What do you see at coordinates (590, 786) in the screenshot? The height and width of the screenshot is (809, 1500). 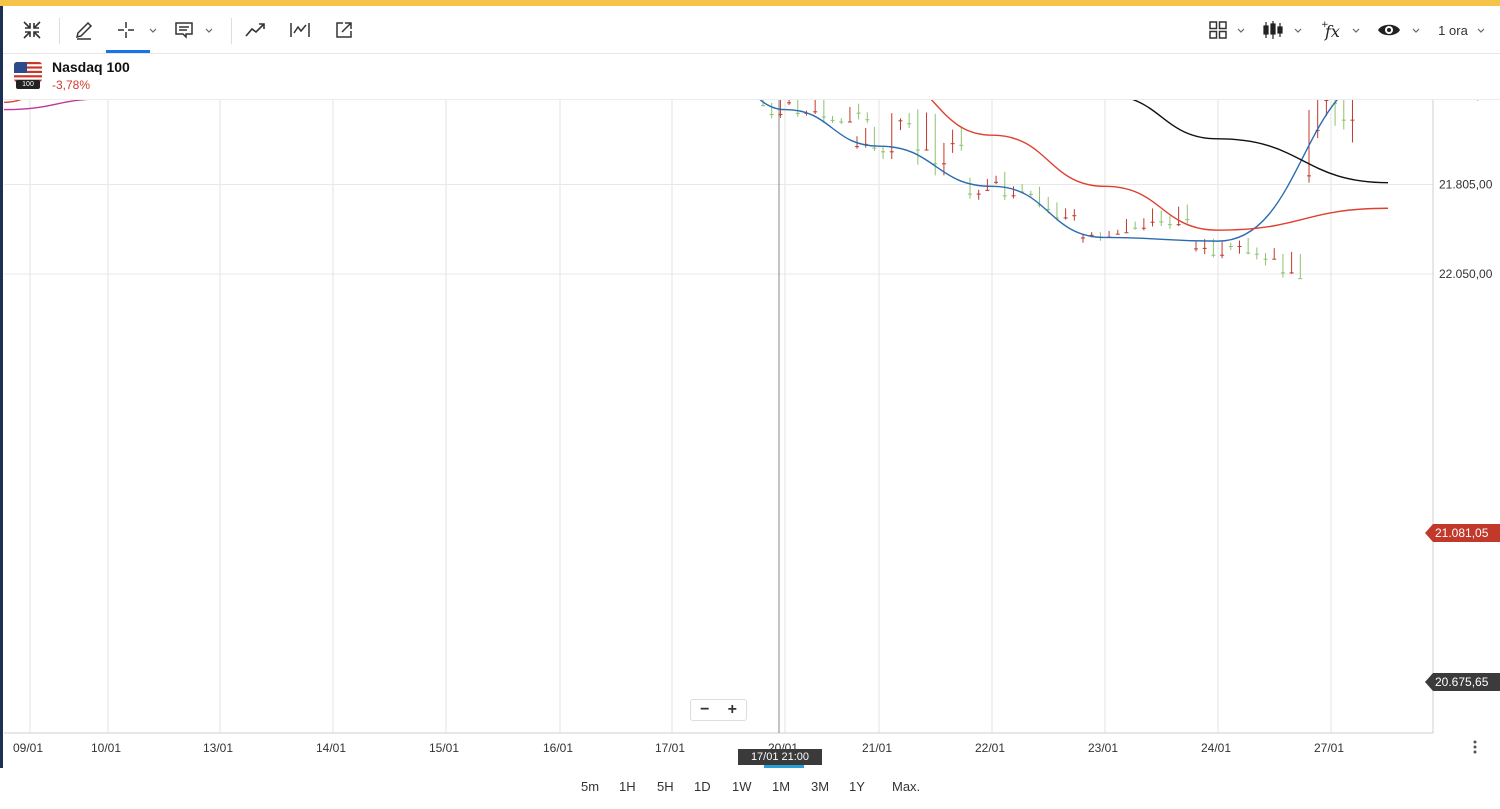 I see `timeframe-5m: 5m` at bounding box center [590, 786].